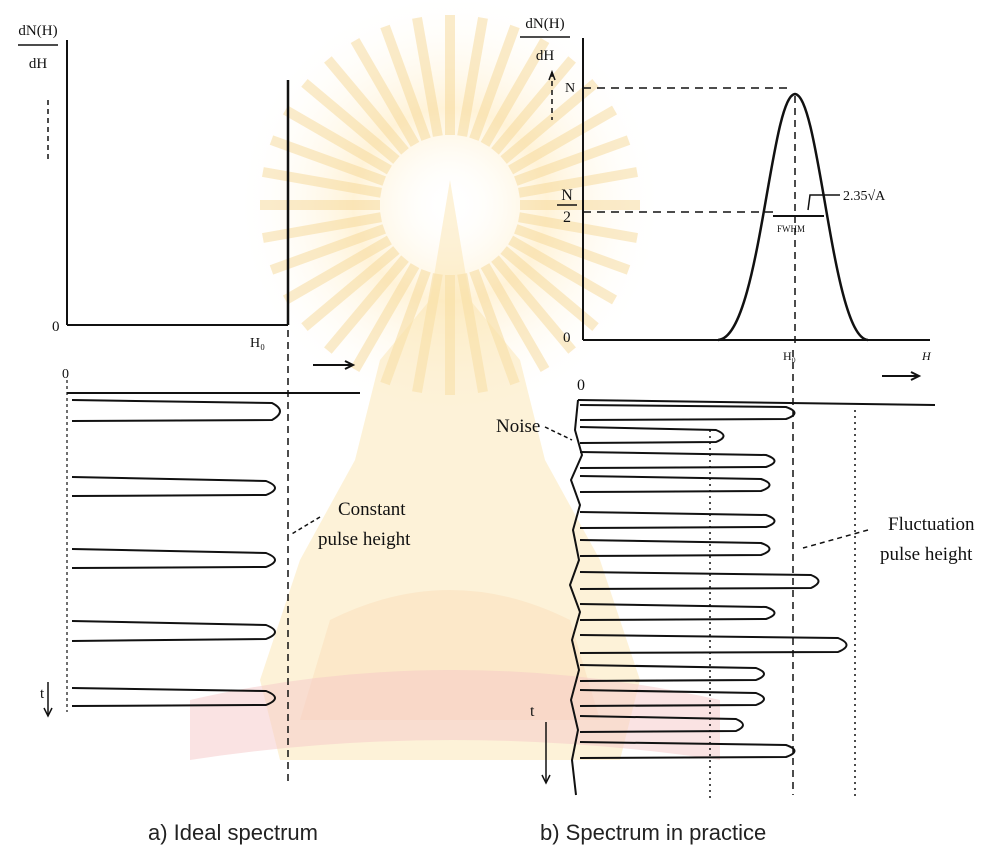  I want to click on panel-b-n-half-top: N, so click(567, 195).